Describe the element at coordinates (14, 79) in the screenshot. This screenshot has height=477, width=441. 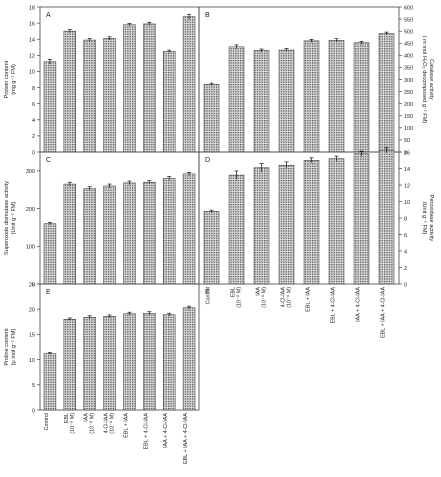
I see `y-axis-label: (mg g⁻¹ FM)` at that location.